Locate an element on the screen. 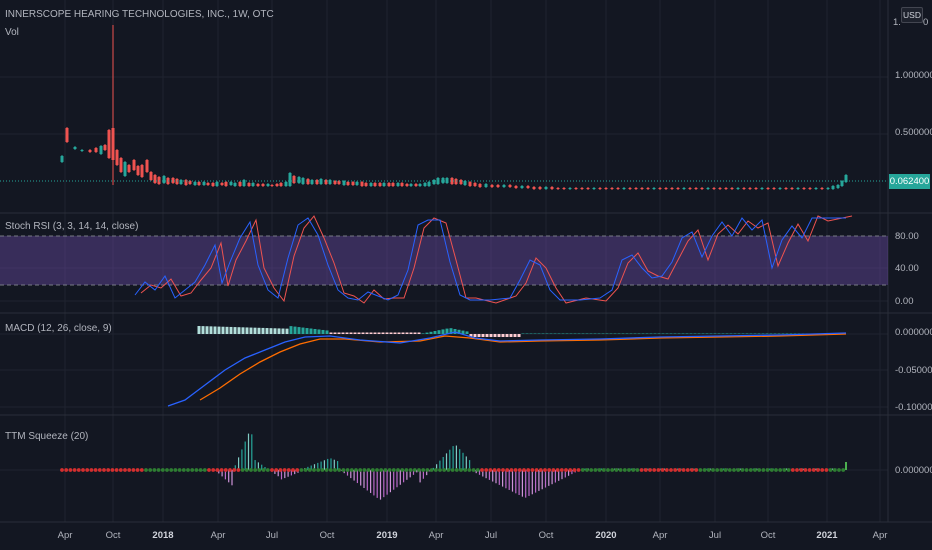  currency-button: USD is located at coordinates (912, 15).